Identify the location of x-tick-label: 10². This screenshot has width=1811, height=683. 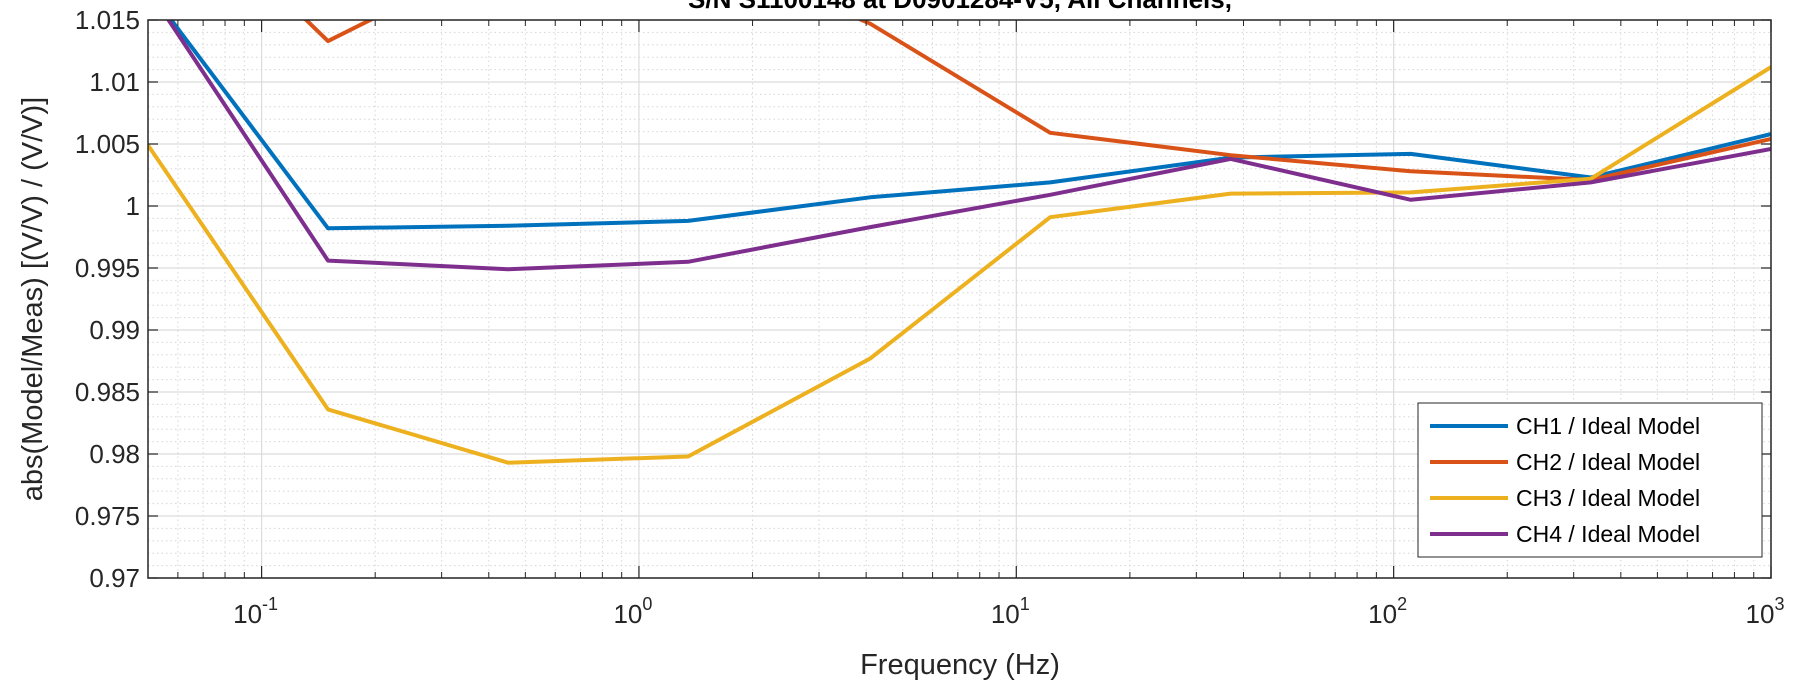
(1387, 611).